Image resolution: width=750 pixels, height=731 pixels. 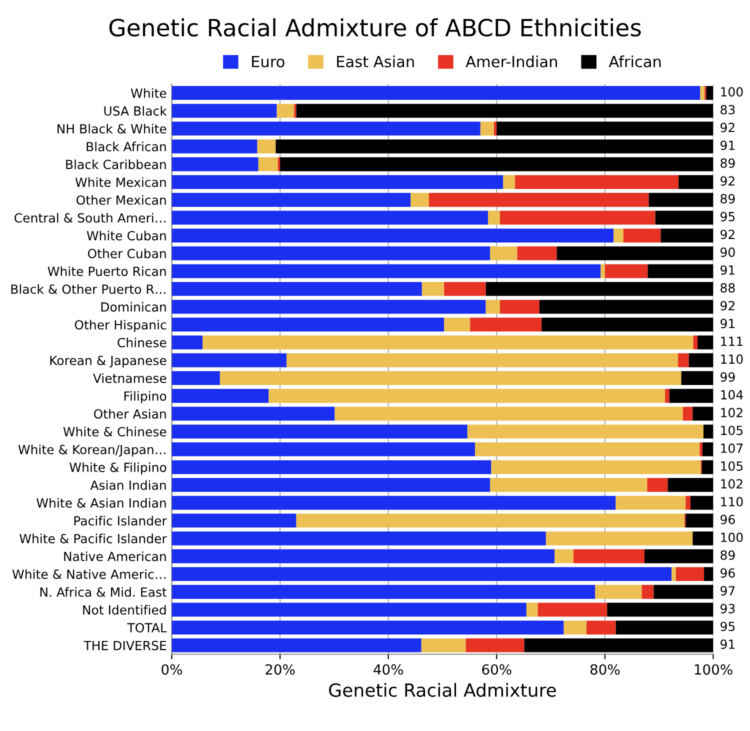 What do you see at coordinates (147, 627) in the screenshot?
I see `y-tick-label: TOTAL` at bounding box center [147, 627].